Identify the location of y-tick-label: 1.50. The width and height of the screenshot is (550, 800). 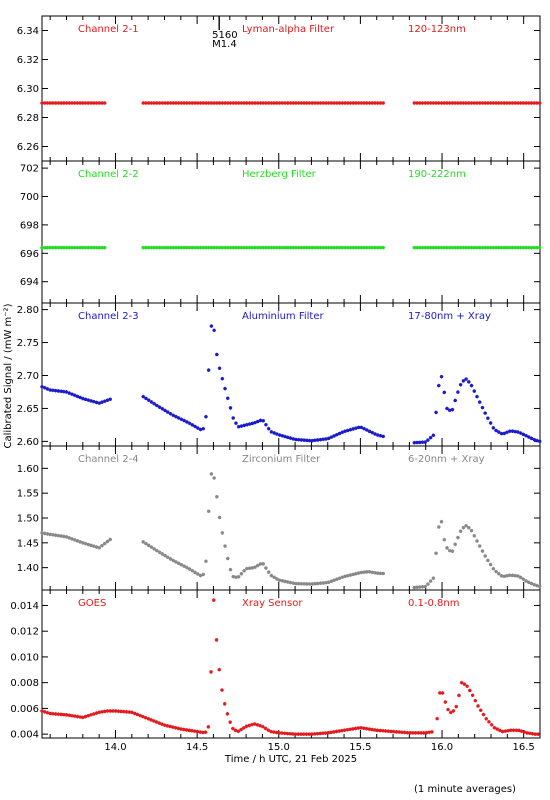
(28, 519).